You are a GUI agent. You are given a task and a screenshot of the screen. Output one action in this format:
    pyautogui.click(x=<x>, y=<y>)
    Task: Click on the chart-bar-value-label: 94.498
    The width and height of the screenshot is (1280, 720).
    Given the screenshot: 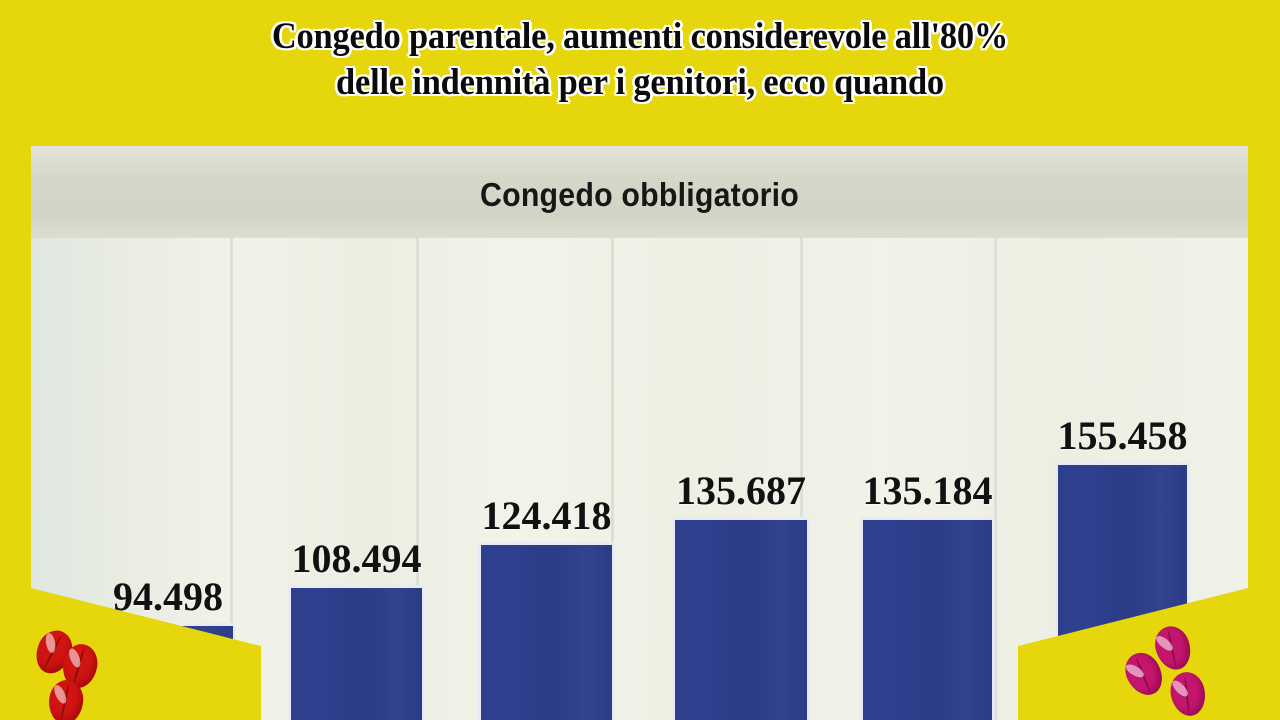 What is the action you would take?
    pyautogui.click(x=168, y=596)
    